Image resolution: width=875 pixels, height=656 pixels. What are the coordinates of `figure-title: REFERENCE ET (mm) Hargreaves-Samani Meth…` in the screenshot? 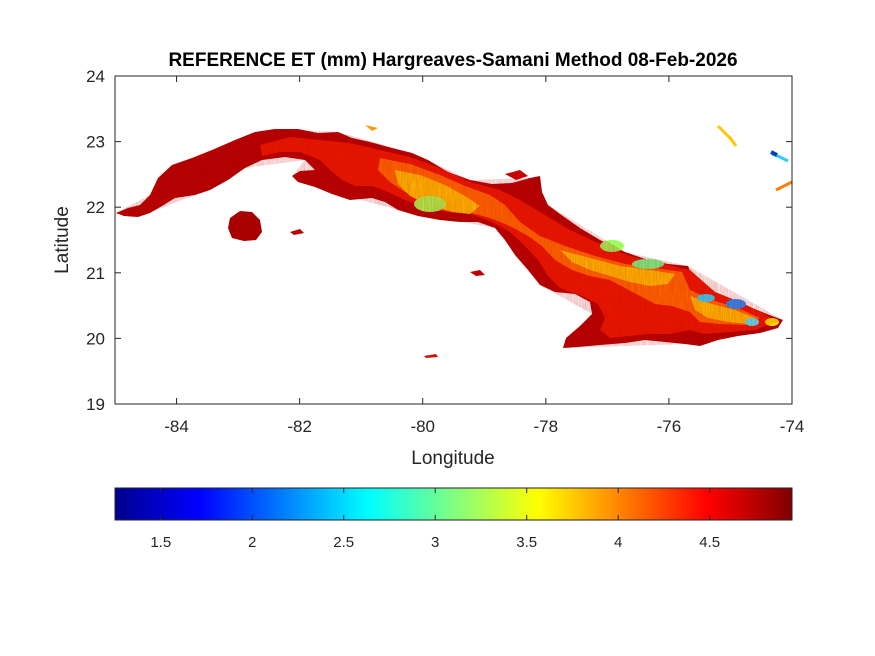 It's located at (452, 60).